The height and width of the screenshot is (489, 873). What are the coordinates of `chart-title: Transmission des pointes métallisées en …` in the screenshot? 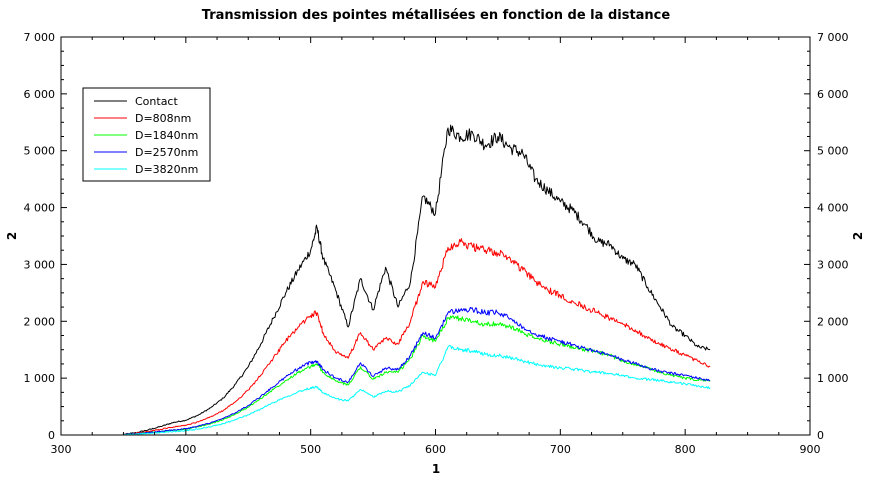 It's located at (436, 15).